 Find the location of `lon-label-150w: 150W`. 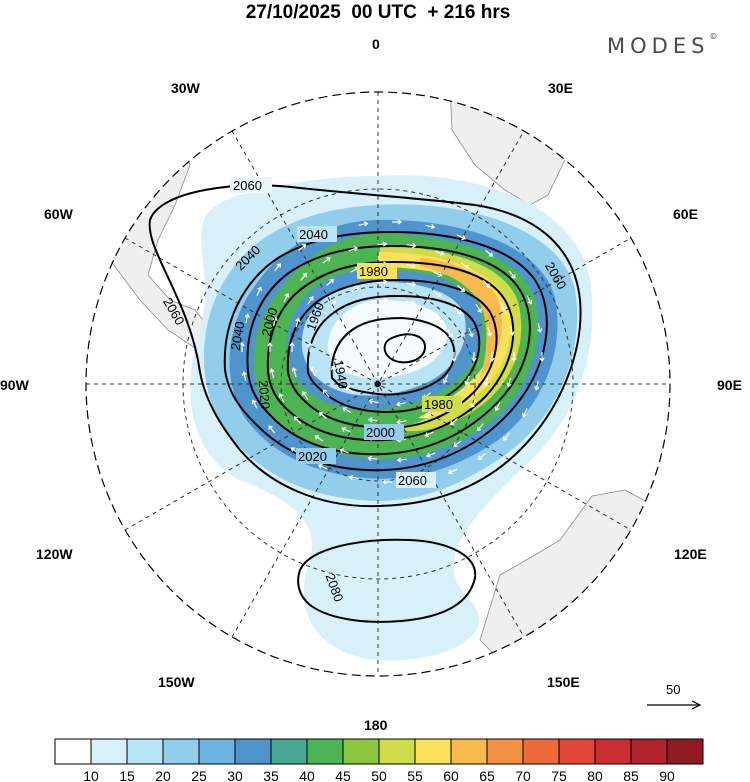

lon-label-150w: 150W is located at coordinates (176, 682).